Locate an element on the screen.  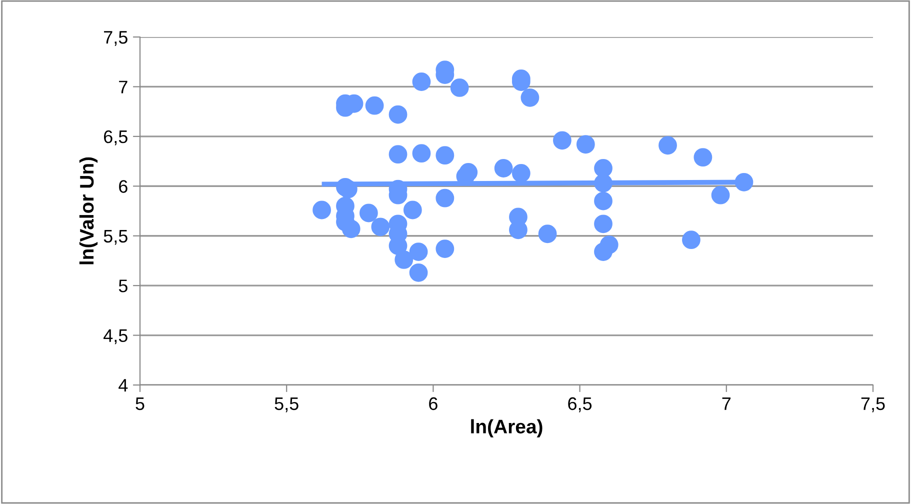
x-tick-label: 6 is located at coordinates (433, 403).